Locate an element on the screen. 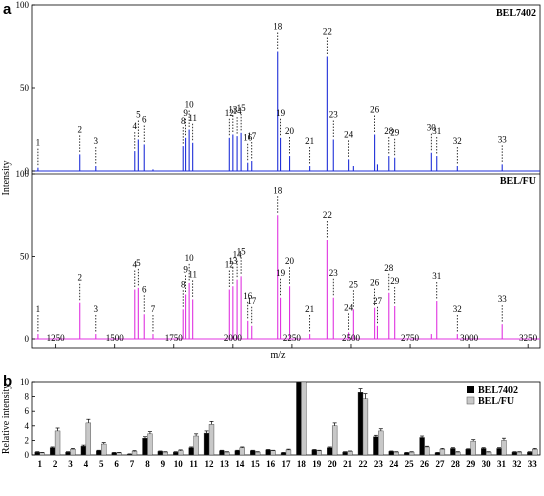 The height and width of the screenshot is (496, 544). peak-label-bel7402-16: 16 is located at coordinates (248, 138).